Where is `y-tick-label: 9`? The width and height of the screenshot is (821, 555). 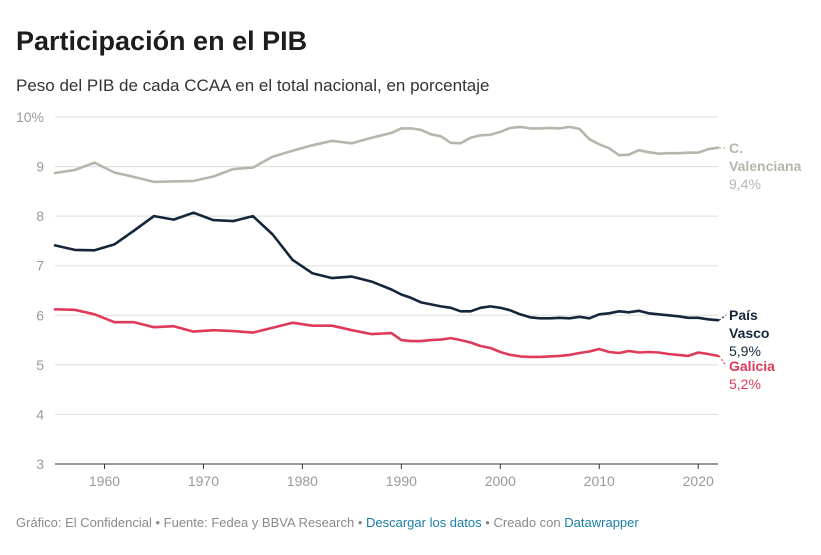 y-tick-label: 9 is located at coordinates (40, 167).